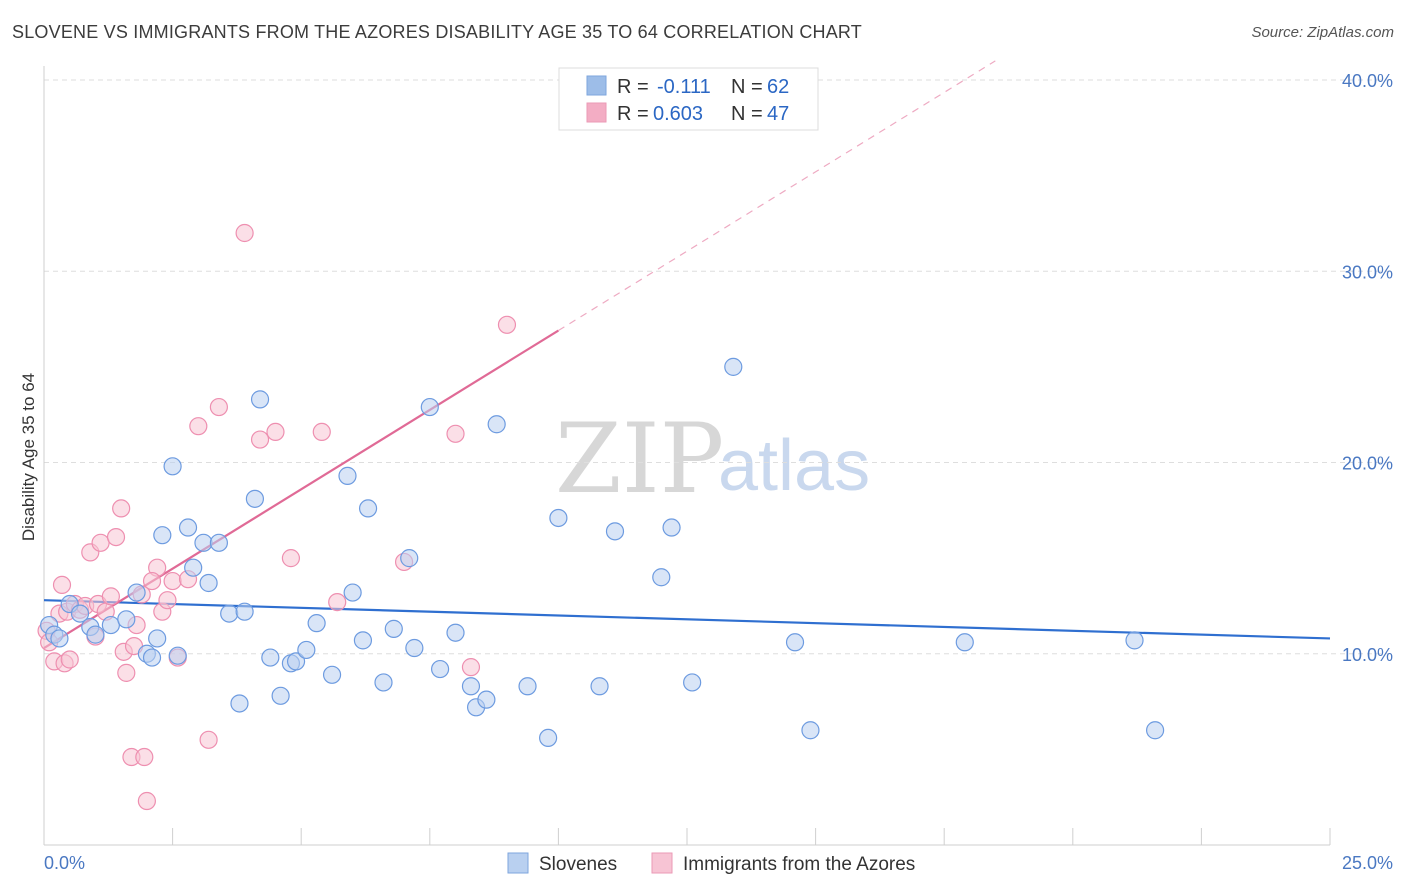  Describe the element at coordinates (747, 114) in the screenshot. I see `legend-n-label-2: N =` at that location.